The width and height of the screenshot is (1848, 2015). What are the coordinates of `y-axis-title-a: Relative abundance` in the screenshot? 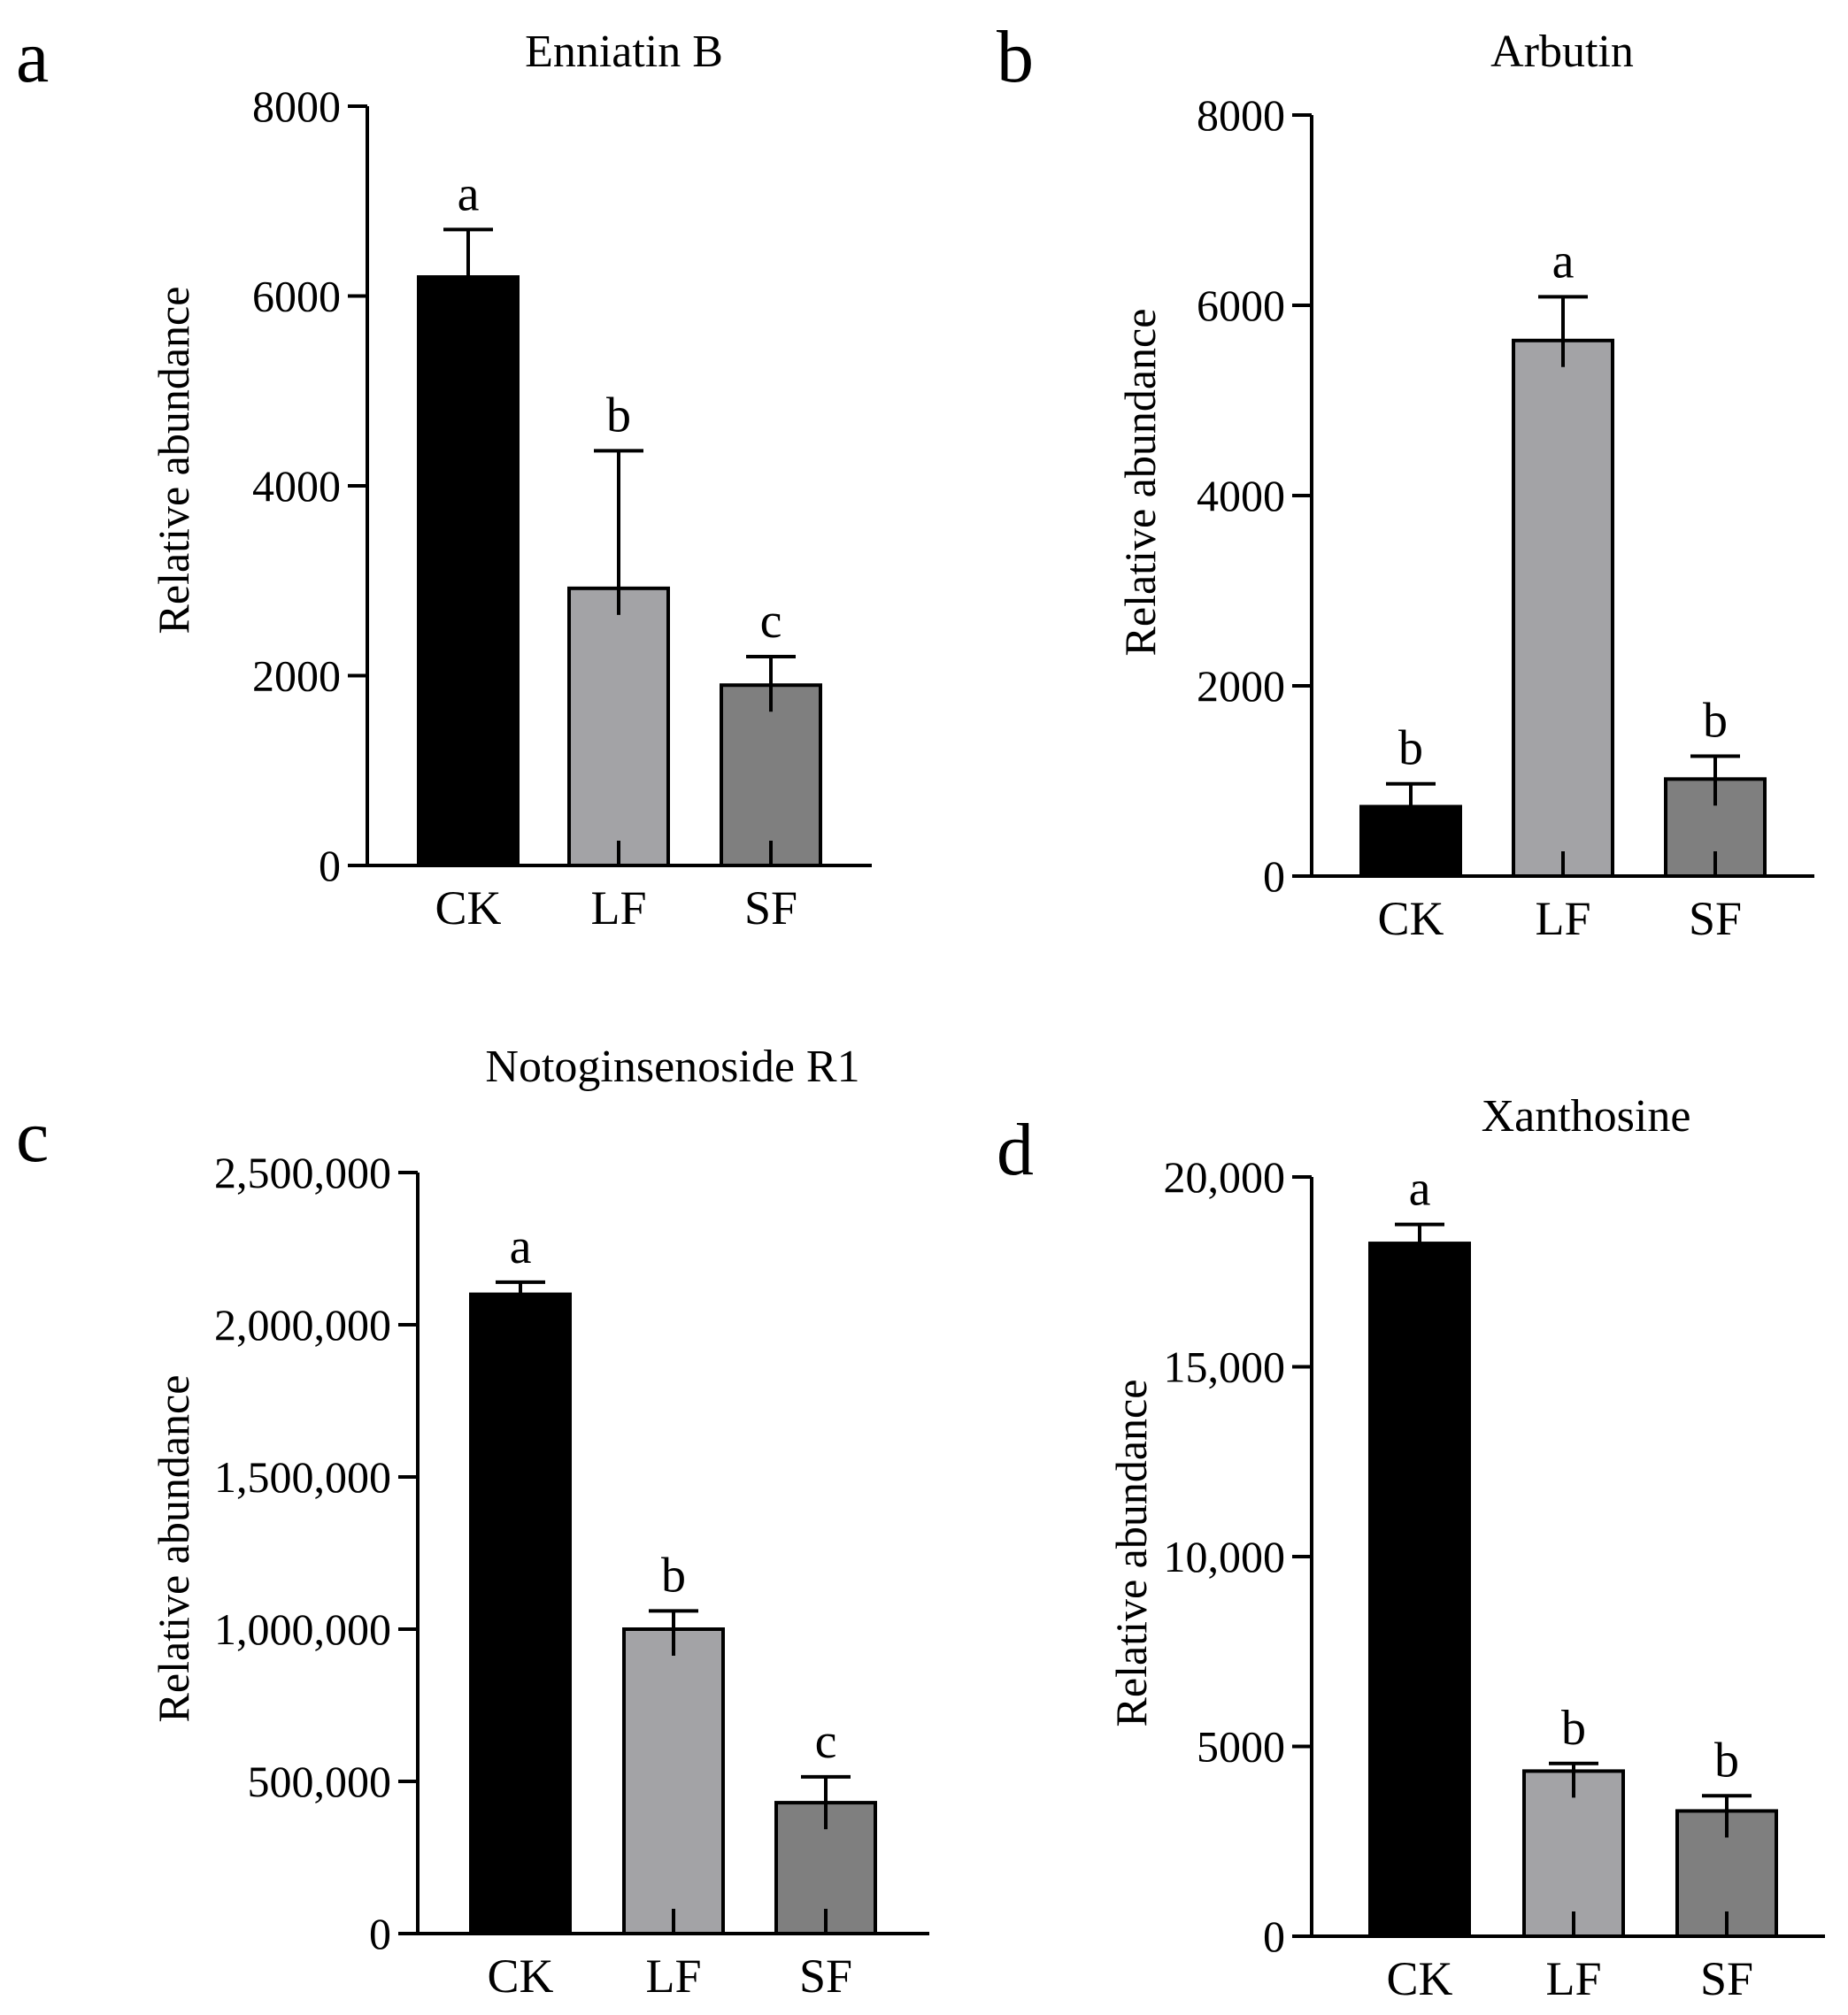 It's located at (173, 460).